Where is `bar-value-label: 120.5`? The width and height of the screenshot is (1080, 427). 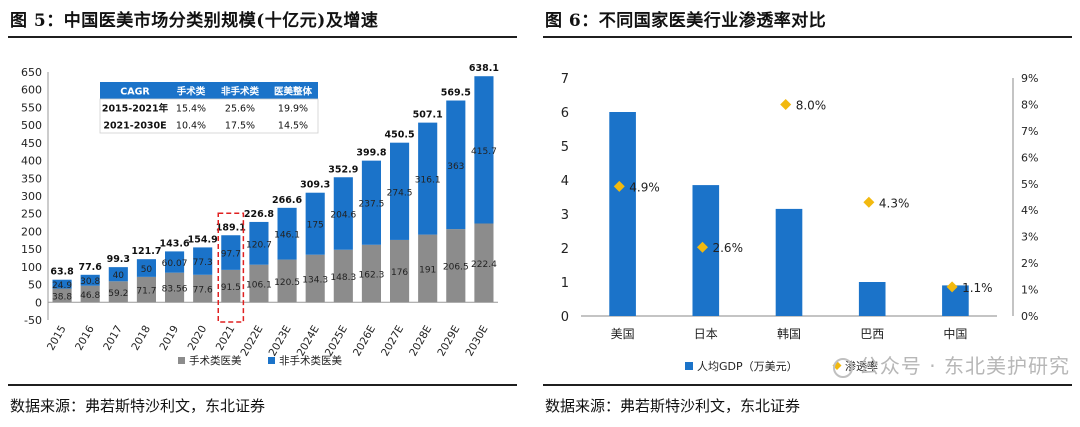
bar-value-label: 120.5 is located at coordinates (287, 283).